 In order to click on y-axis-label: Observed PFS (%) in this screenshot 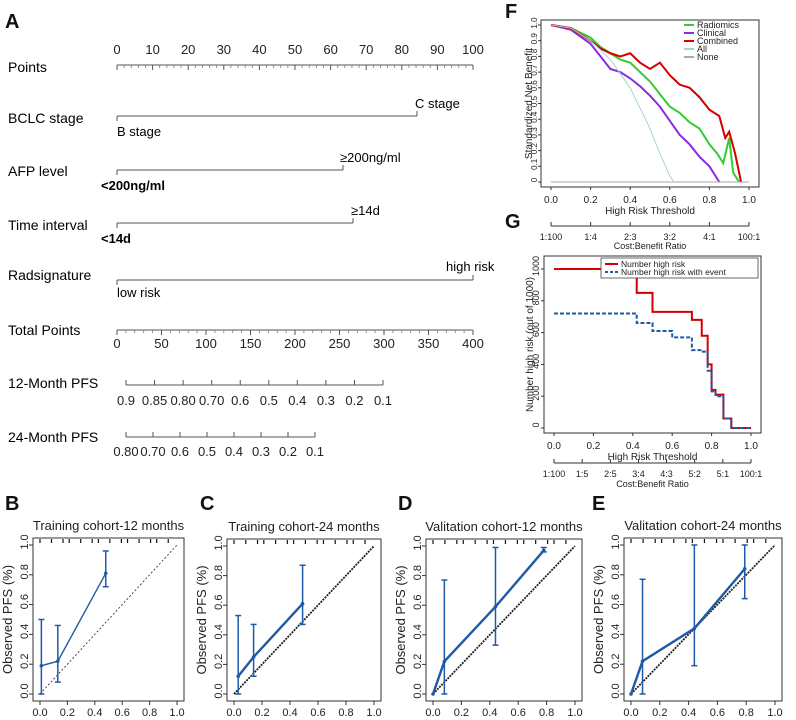, I will do `click(201, 619)`.